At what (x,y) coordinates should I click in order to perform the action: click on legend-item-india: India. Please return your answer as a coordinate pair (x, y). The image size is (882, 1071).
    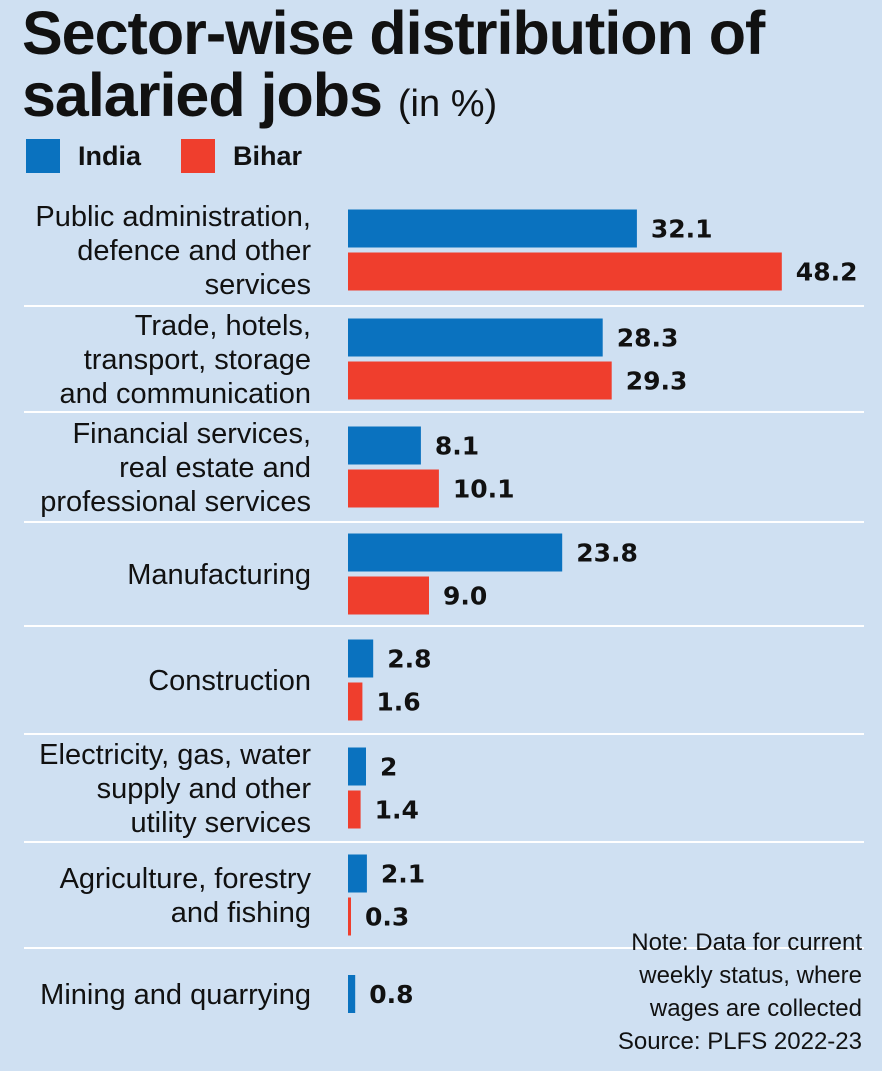
    Looking at the image, I should click on (83, 156).